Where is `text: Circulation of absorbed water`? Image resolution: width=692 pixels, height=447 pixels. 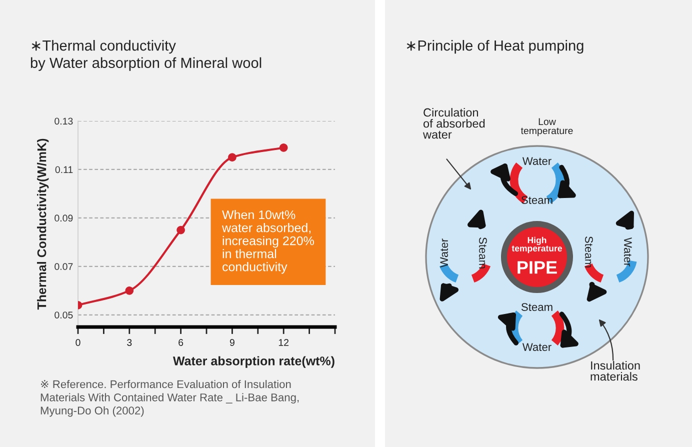
text: Circulation of absorbed water is located at coordinates (453, 123).